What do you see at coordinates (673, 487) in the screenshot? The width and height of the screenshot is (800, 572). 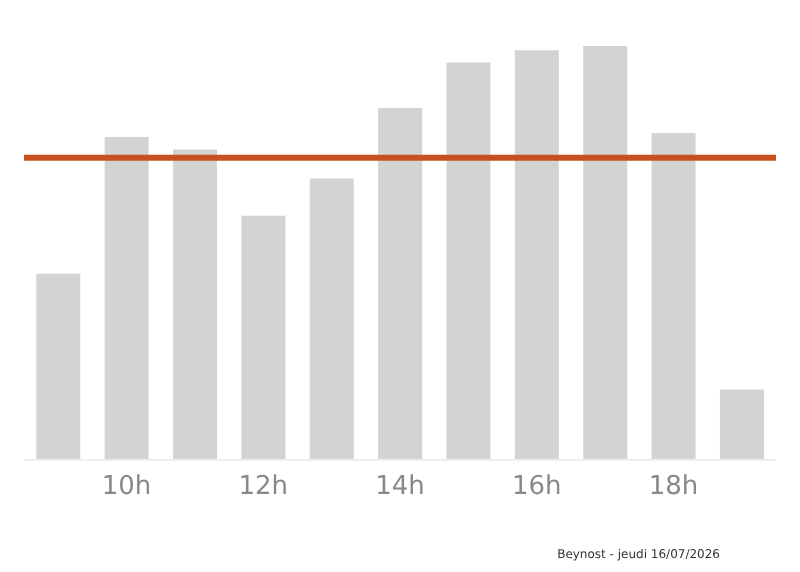 I see `x-tick-label: 18h` at bounding box center [673, 487].